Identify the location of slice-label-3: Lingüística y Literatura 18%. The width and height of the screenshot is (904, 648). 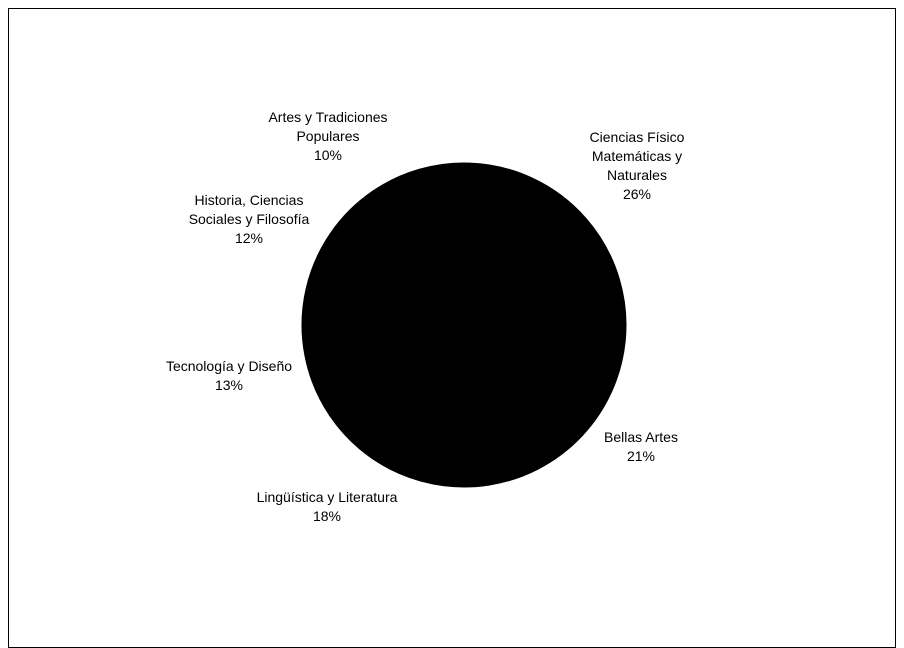
(327, 506).